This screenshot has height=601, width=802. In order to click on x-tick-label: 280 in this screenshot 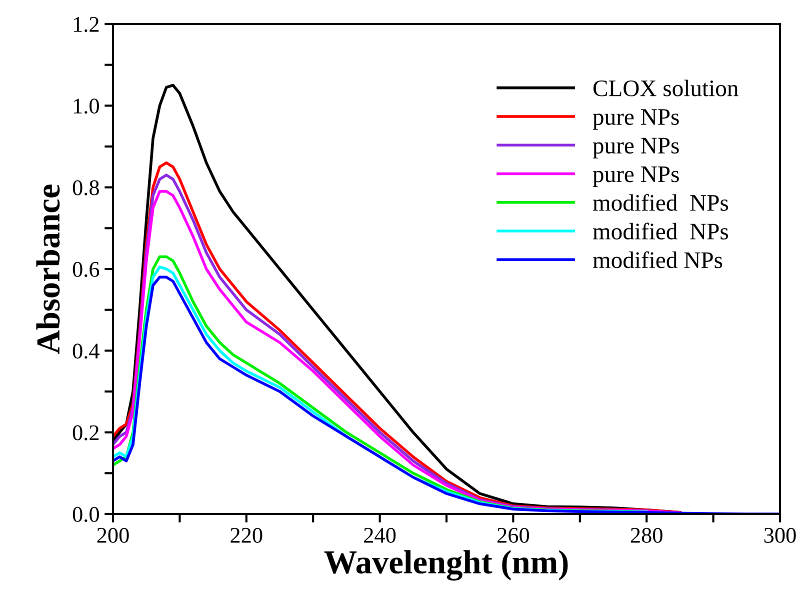, I will do `click(646, 535)`.